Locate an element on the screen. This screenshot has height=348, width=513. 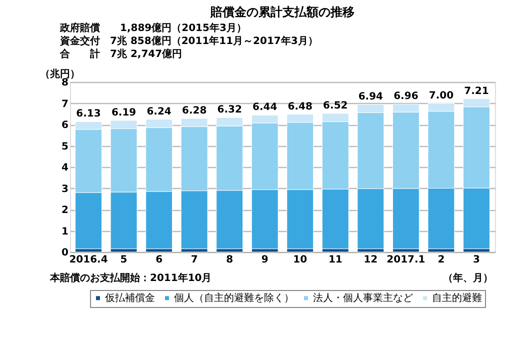
x-tick-label: 3 is located at coordinates (476, 260).